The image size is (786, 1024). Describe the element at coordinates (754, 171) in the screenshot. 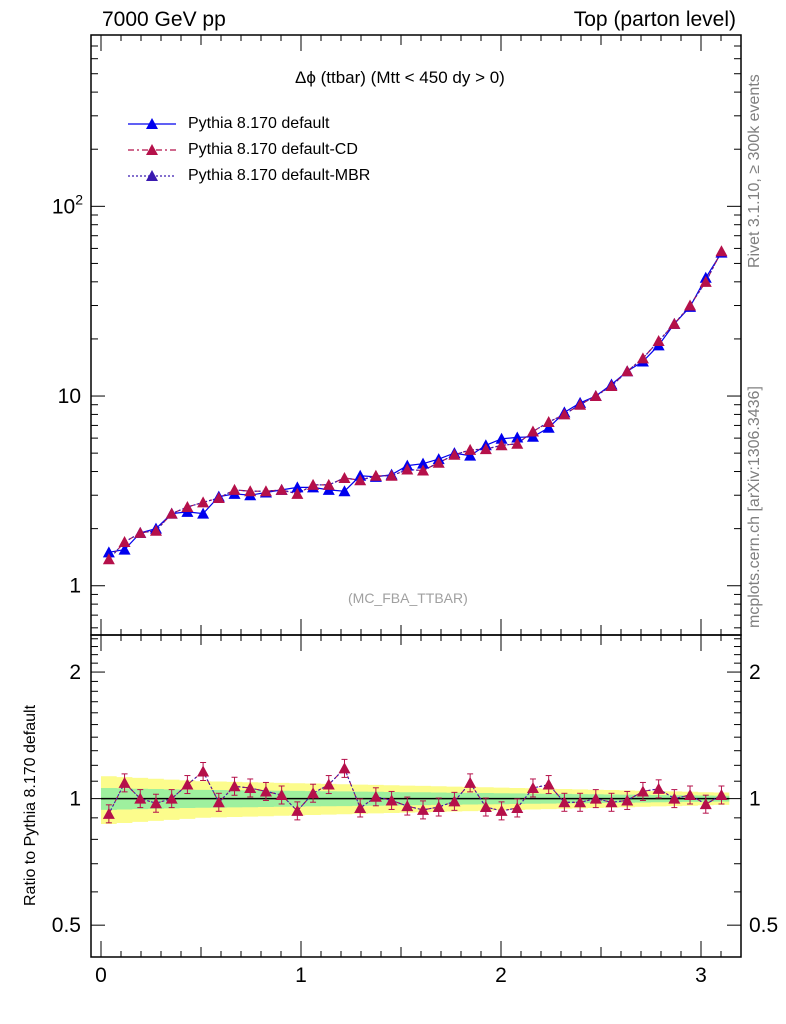

I see `rivet-version-label: Rivet 3.1.10, ≥ 300k events` at that location.